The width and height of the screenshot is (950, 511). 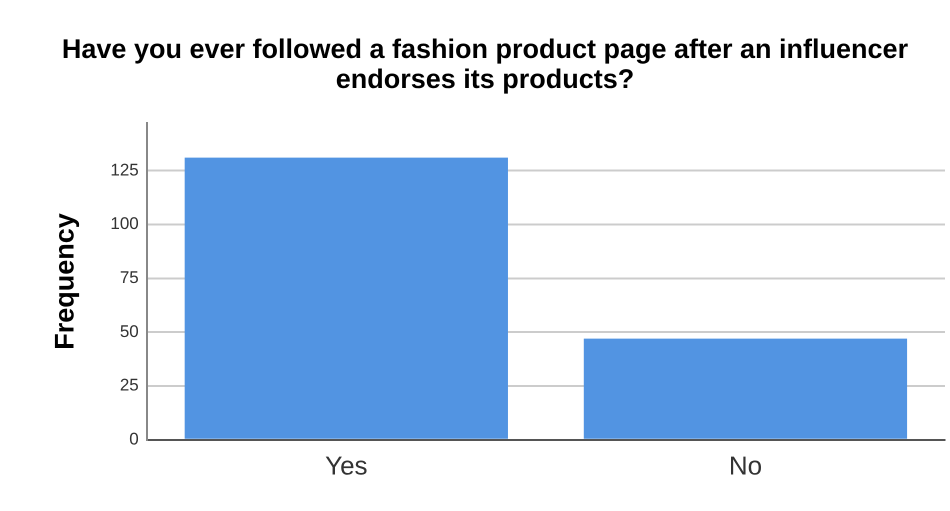 I want to click on y-tick-label: 50, so click(x=129, y=331).